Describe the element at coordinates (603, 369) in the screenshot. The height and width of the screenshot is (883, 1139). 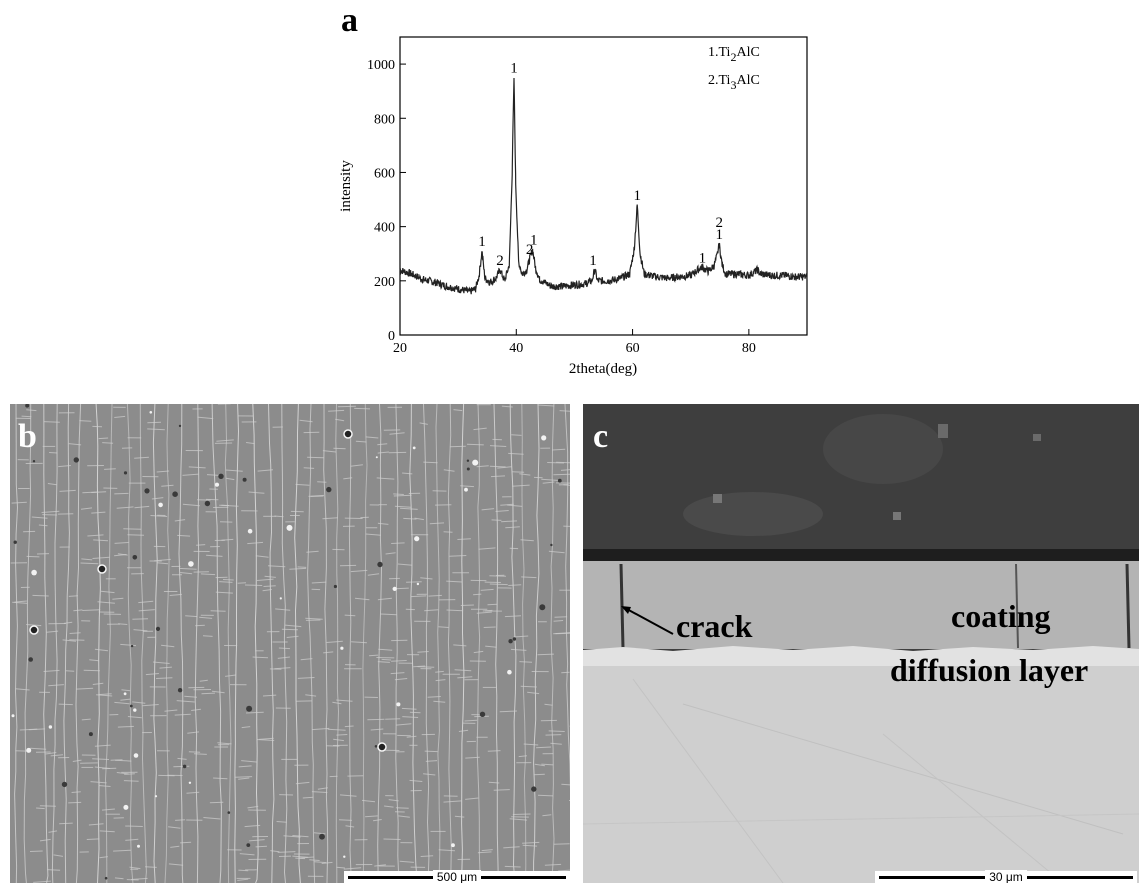
I see `x-axis-title: 2theta(deg)` at that location.